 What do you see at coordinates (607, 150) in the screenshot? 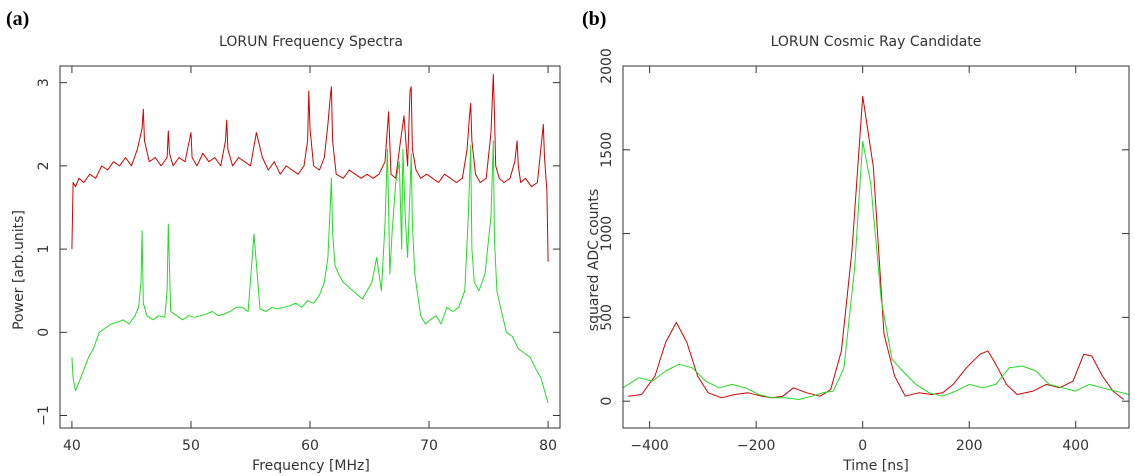
I see `y-tick-label-b: 1500` at bounding box center [607, 150].